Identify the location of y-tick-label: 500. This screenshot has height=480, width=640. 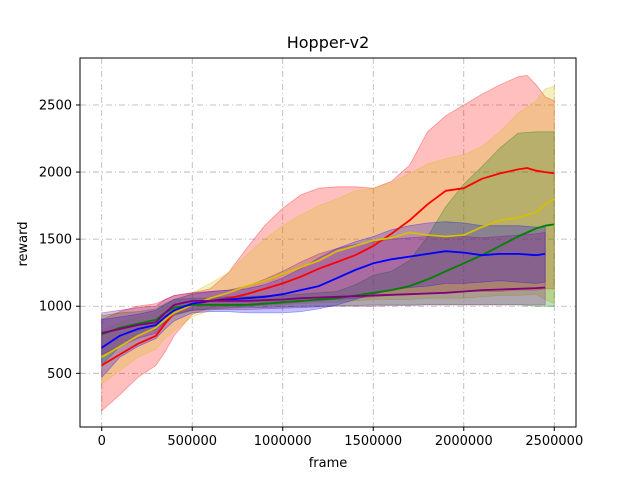
(59, 374).